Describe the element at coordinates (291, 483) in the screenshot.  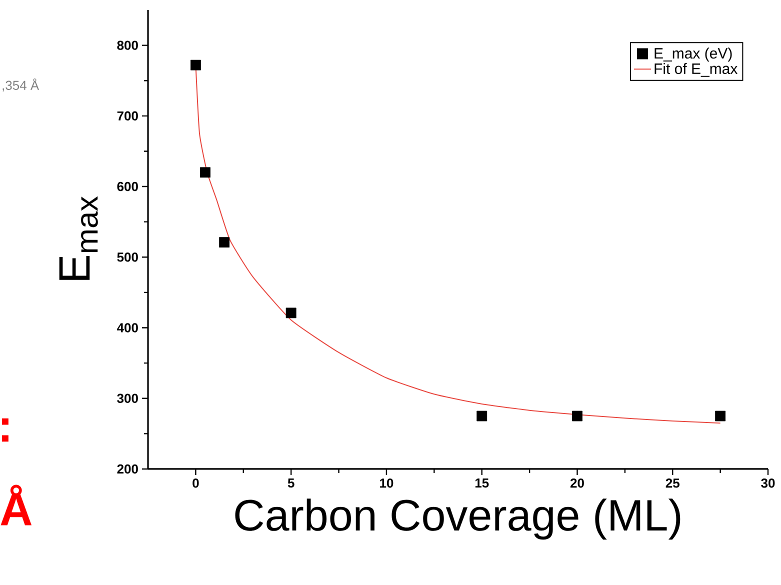
I see `x-tick-label: 5` at that location.